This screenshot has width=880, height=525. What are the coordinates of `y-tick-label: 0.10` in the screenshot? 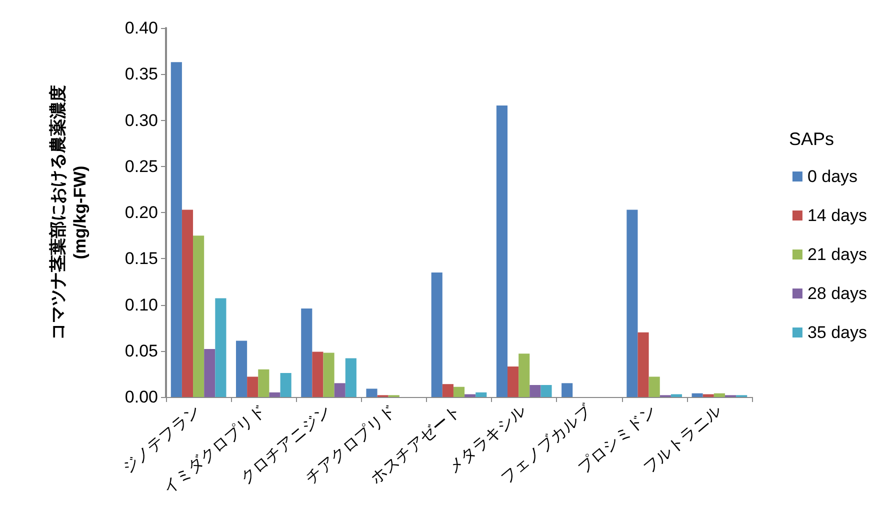 It's located at (141, 304).